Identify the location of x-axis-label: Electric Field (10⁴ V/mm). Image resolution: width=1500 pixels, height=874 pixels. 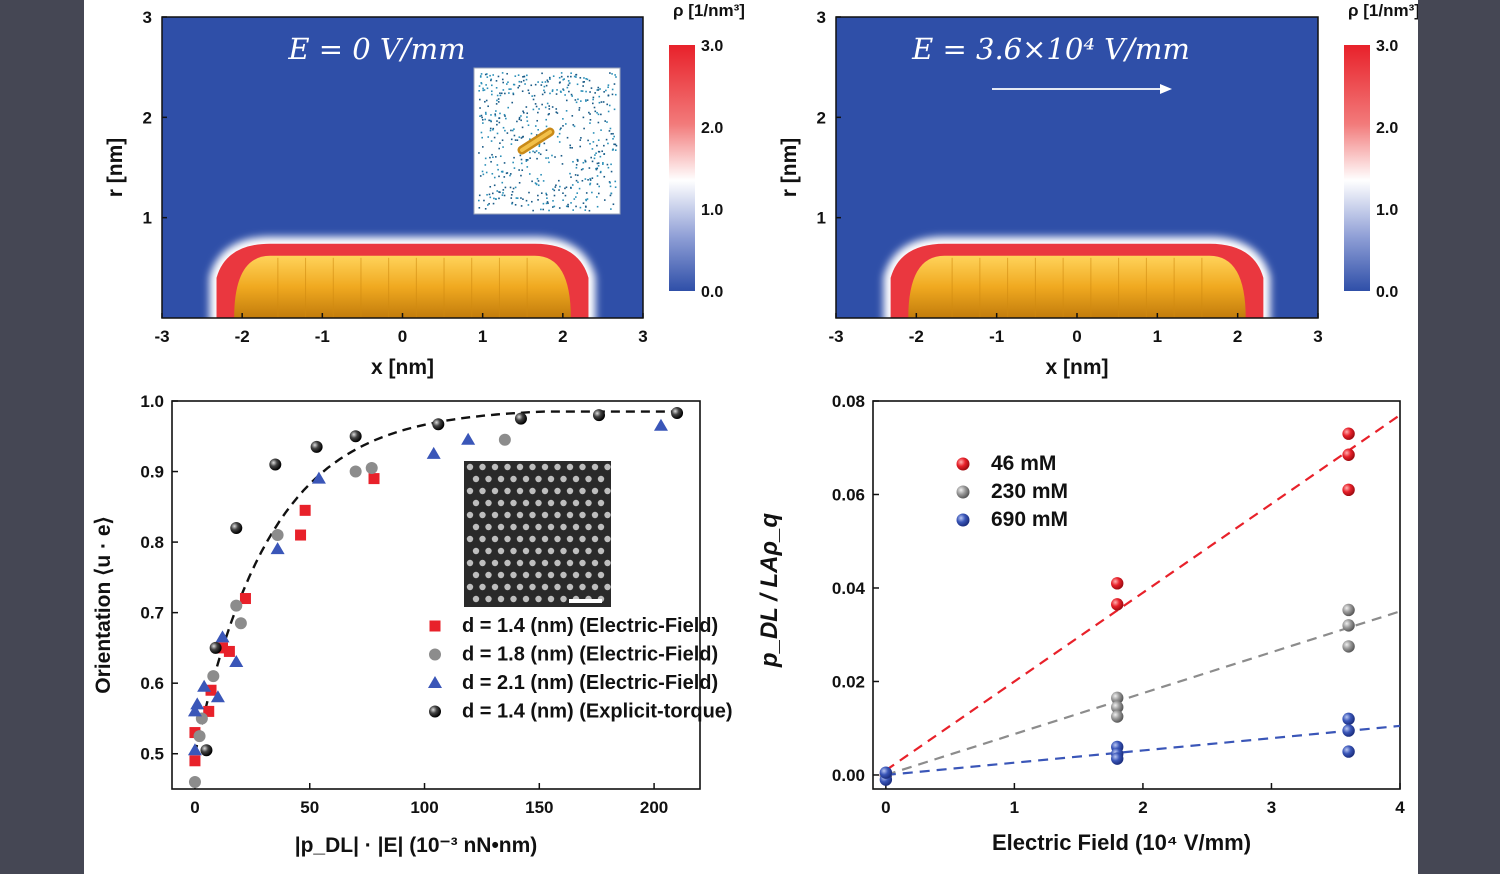
(1121, 842).